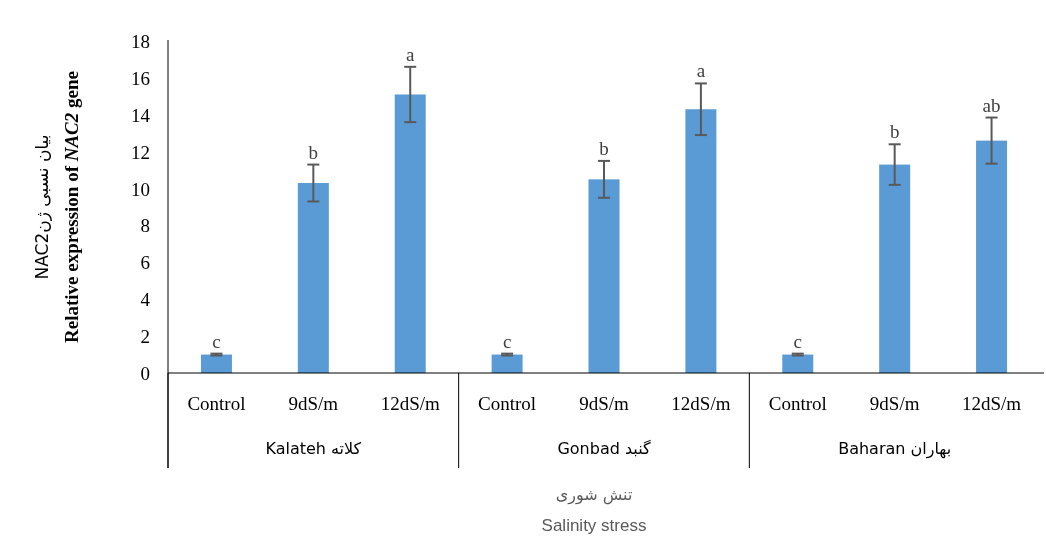  Describe the element at coordinates (140, 78) in the screenshot. I see `y-tick-label: 16` at that location.